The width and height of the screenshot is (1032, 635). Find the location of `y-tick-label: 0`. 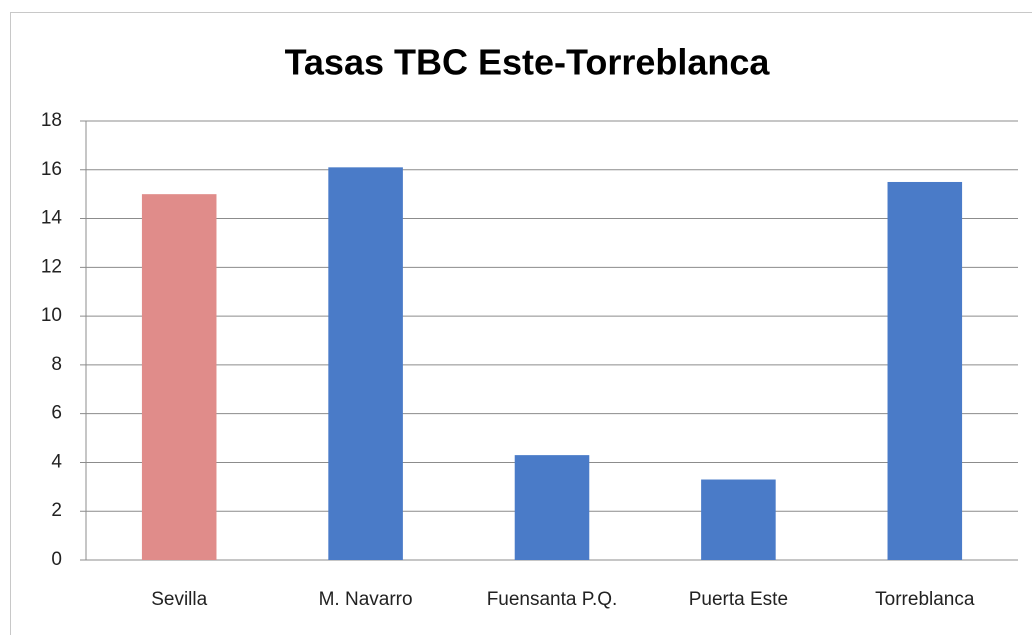

y-tick-label: 0 is located at coordinates (56, 559).